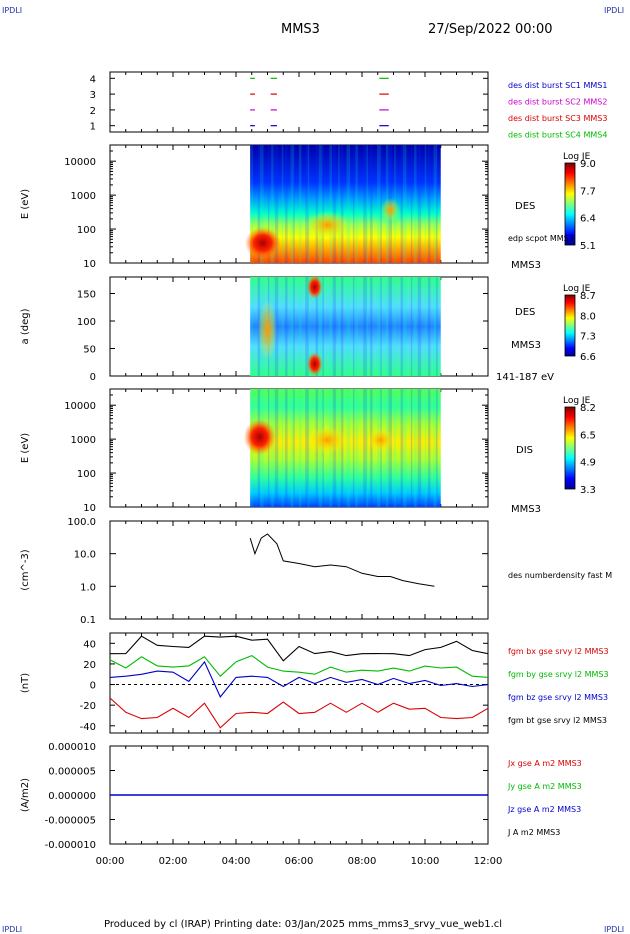  Describe the element at coordinates (93, 79) in the screenshot. I see `panel-1-y-tick-label: 4` at that location.